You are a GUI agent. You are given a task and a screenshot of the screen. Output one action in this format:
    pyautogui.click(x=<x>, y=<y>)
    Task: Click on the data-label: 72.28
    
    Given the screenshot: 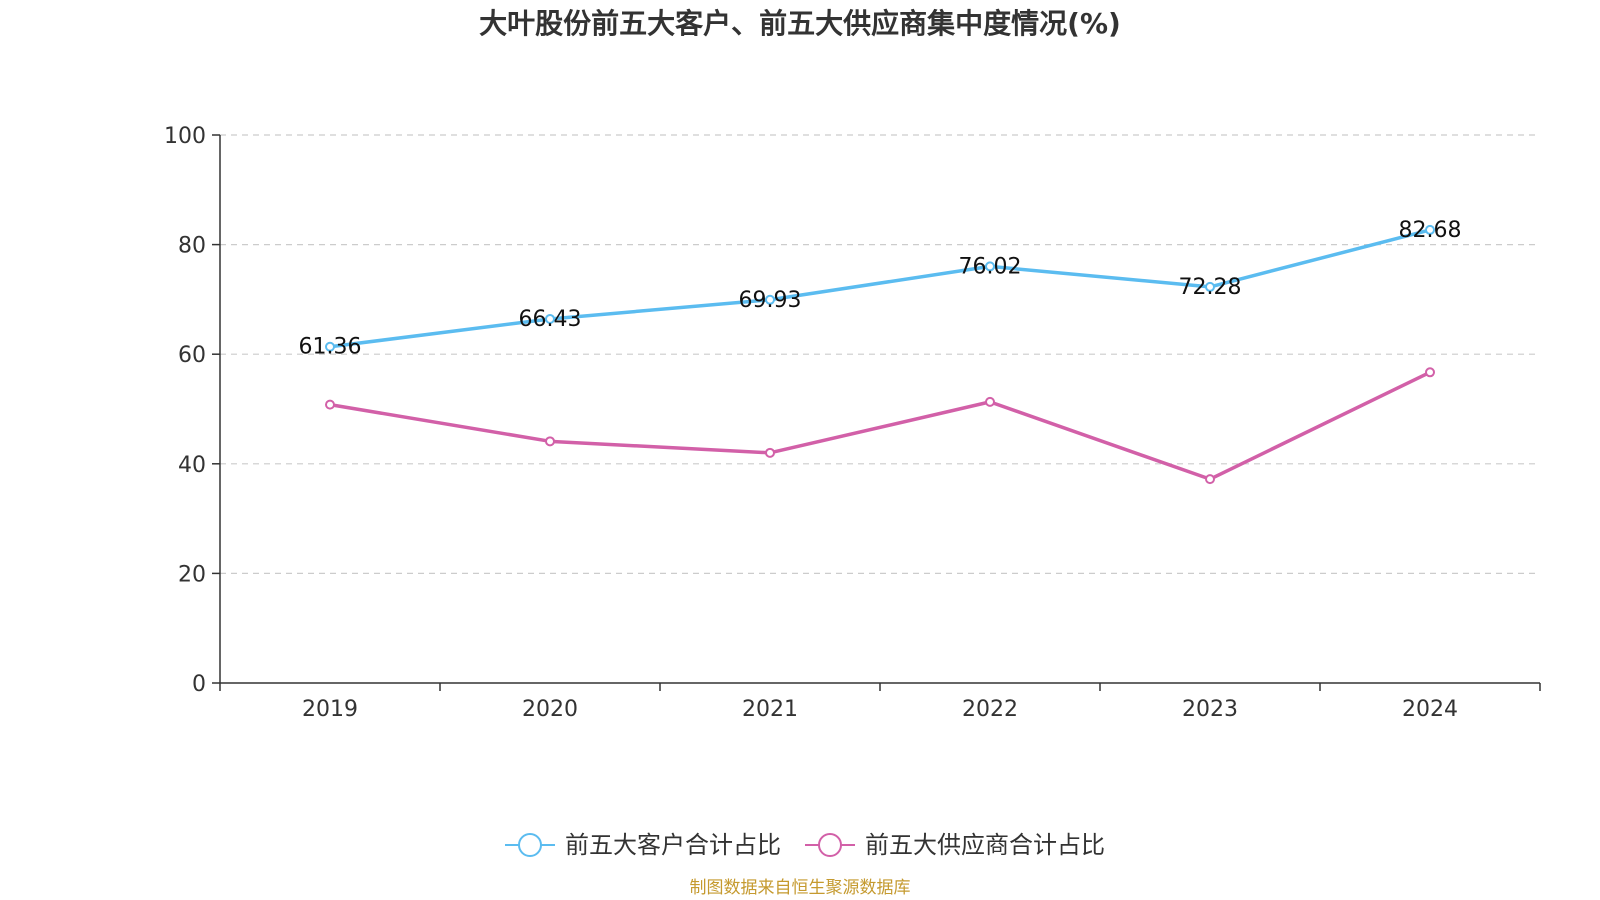 What is the action you would take?
    pyautogui.click(x=1210, y=287)
    